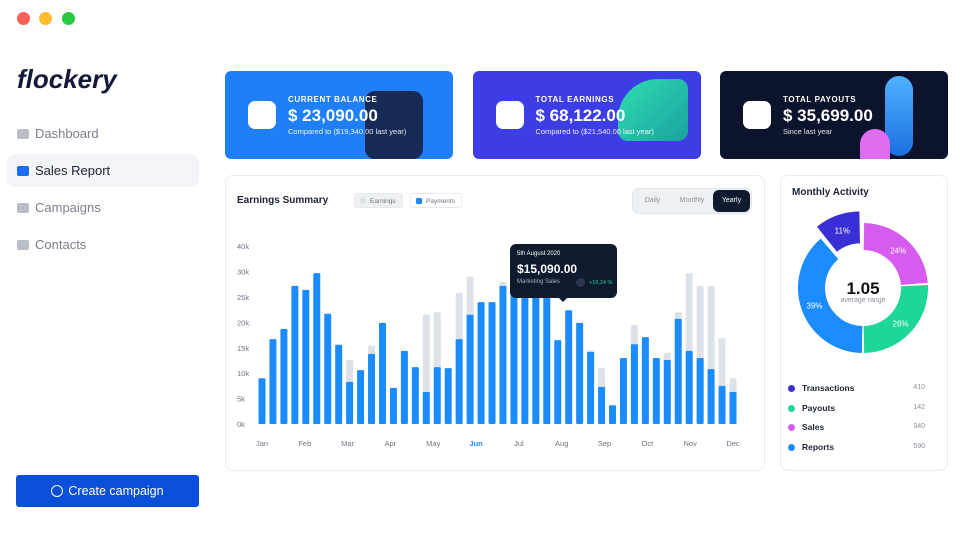  Describe the element at coordinates (539, 254) in the screenshot. I see `tooltip-date: 5th August 2020` at that location.